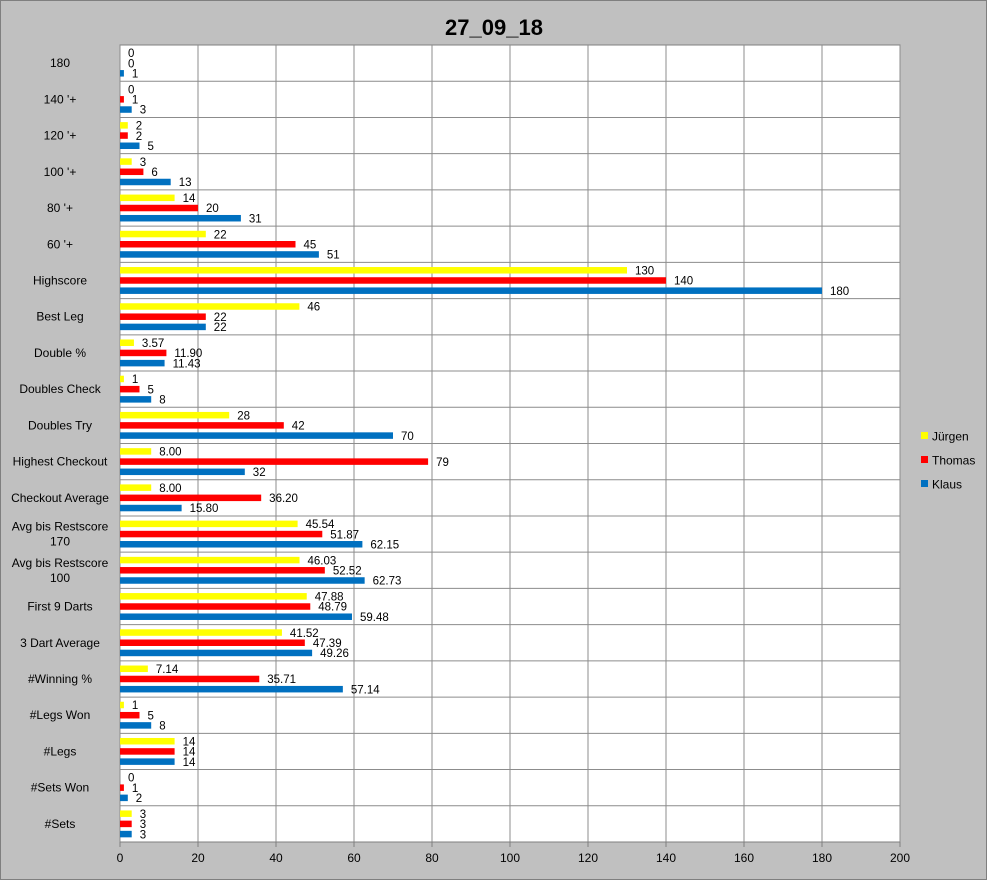 The width and height of the screenshot is (987, 880). What do you see at coordinates (947, 485) in the screenshot?
I see `legend-label: Klaus` at bounding box center [947, 485].